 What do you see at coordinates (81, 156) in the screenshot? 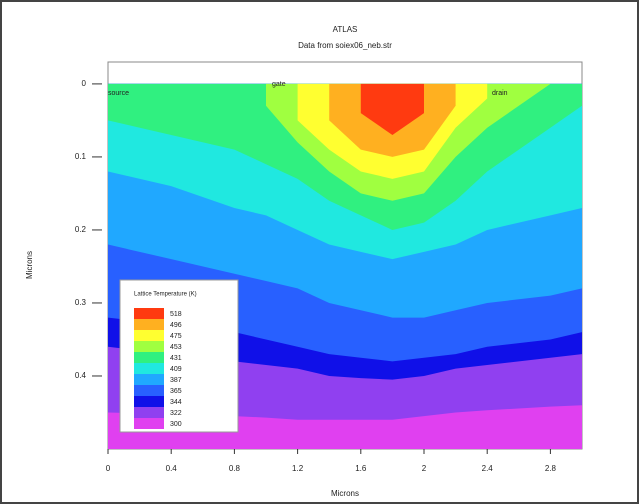
I see `y-tick-label: 0.1` at bounding box center [81, 156].